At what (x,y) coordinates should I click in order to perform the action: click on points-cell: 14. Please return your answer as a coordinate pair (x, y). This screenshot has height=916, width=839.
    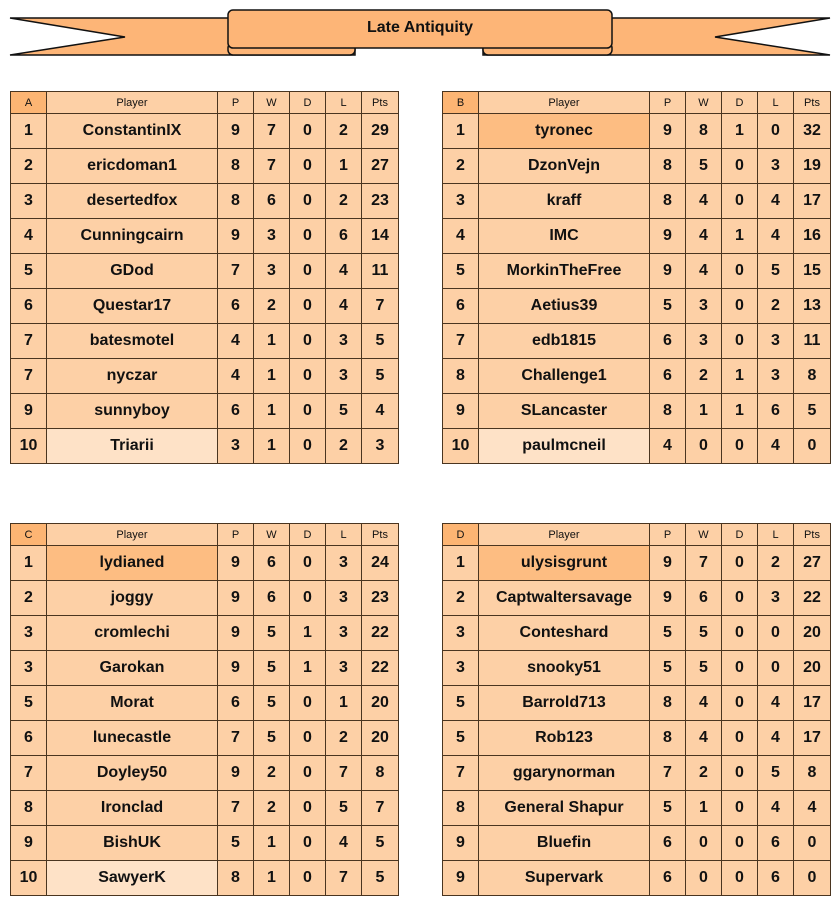
    Looking at the image, I should click on (380, 236).